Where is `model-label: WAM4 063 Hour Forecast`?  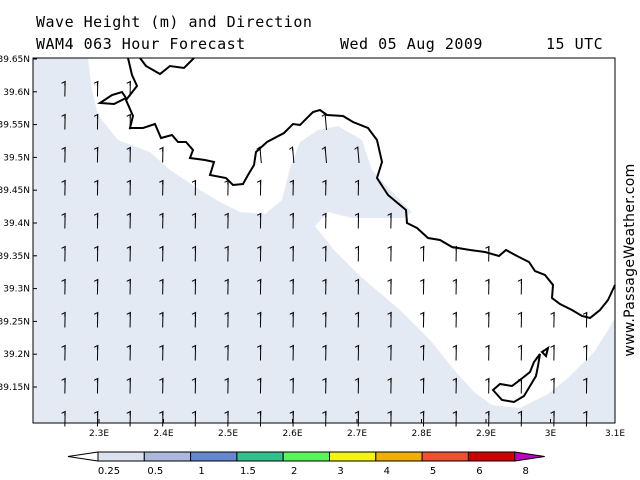
model-label: WAM4 063 Hour Forecast is located at coordinates (141, 44).